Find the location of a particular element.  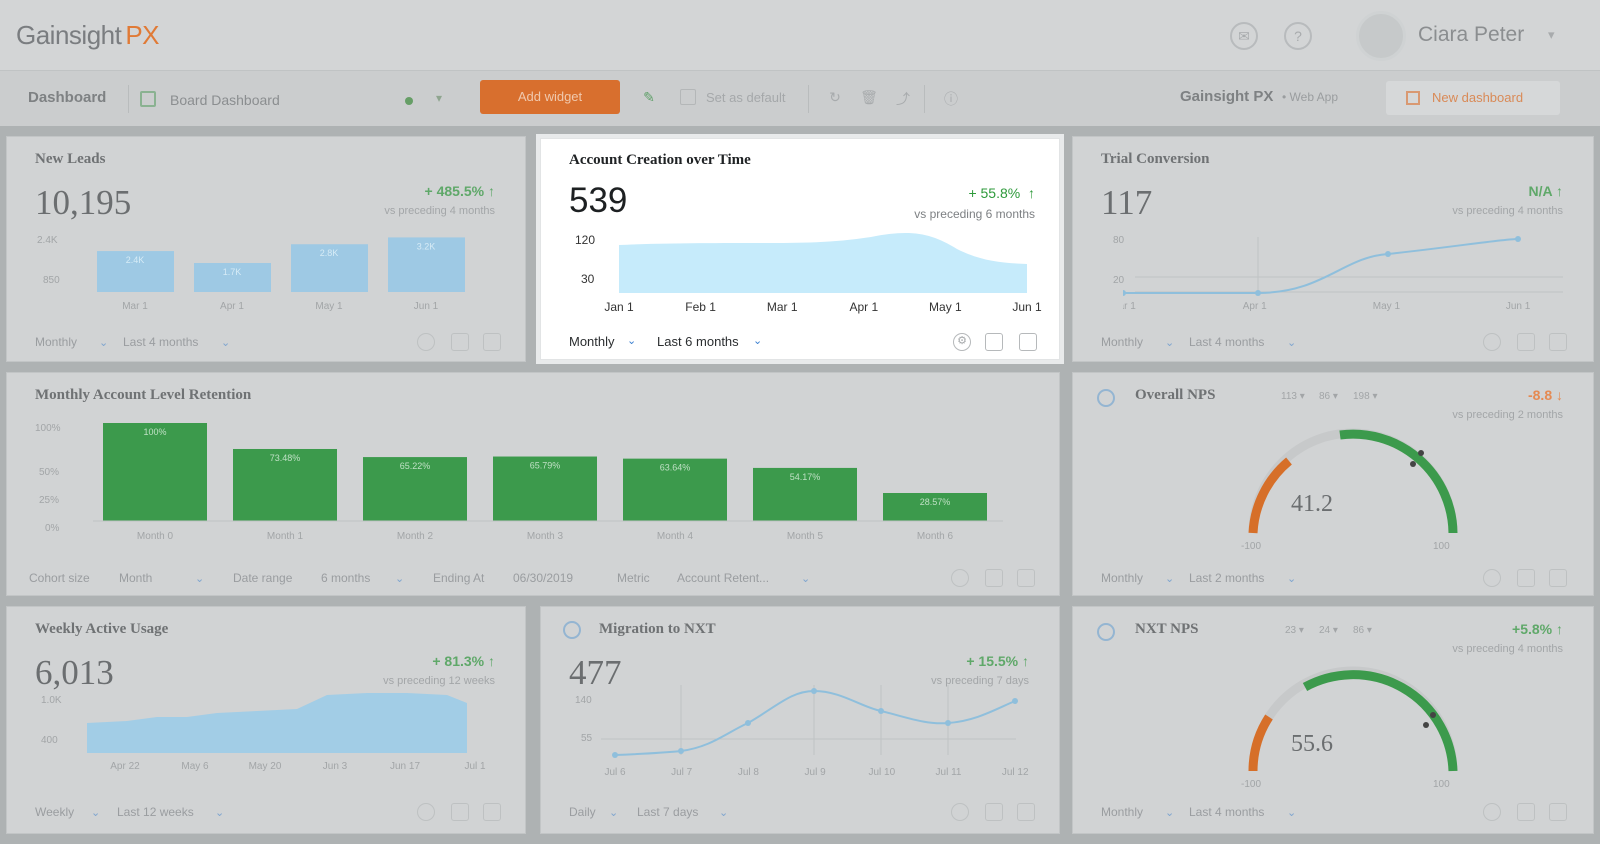

avatar is located at coordinates (1381, 36).